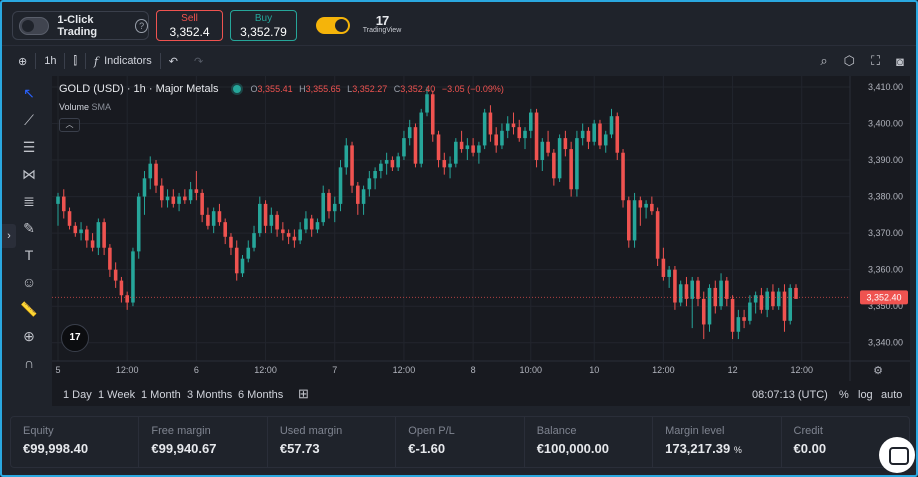 Image resolution: width=918 pixels, height=477 pixels. I want to click on magnet-icon: ∩, so click(29, 363).